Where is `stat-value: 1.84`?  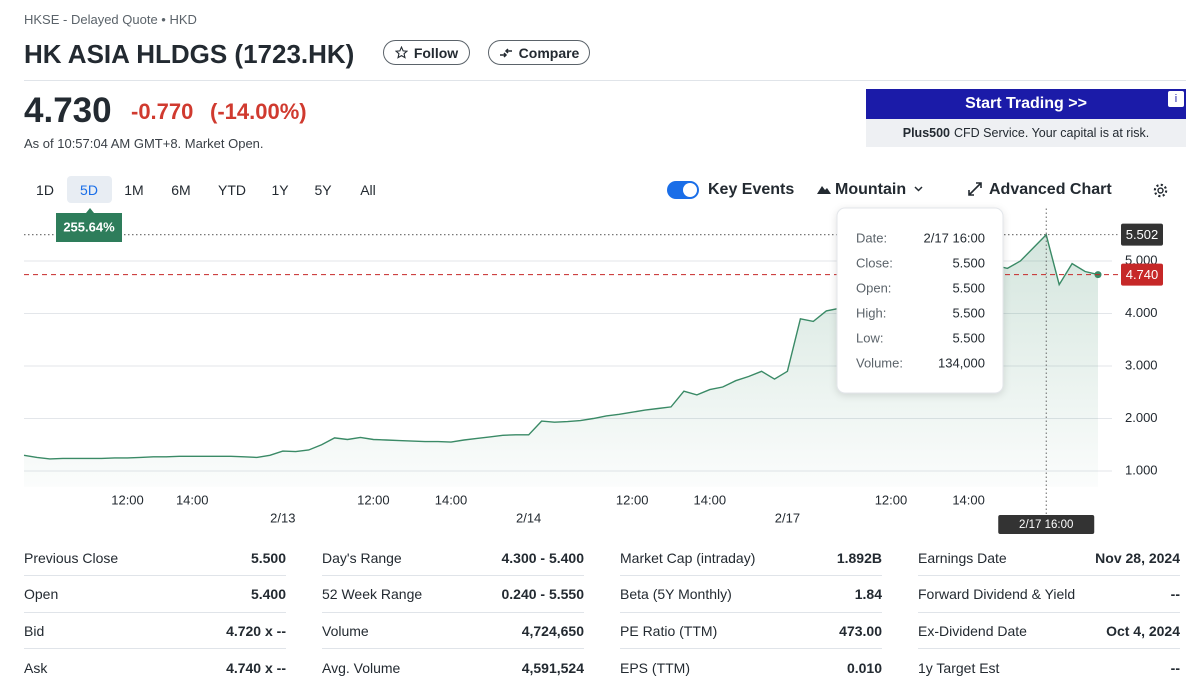
stat-value: 1.84 is located at coordinates (868, 594).